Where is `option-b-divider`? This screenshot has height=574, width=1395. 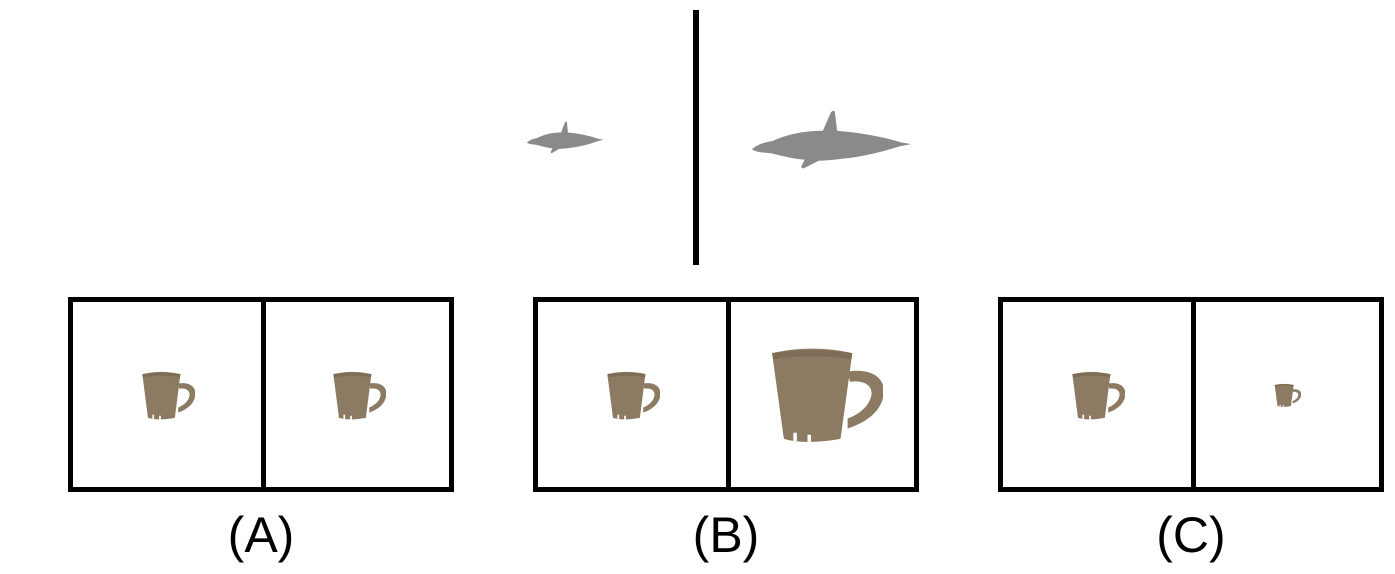
option-b-divider is located at coordinates (728, 394).